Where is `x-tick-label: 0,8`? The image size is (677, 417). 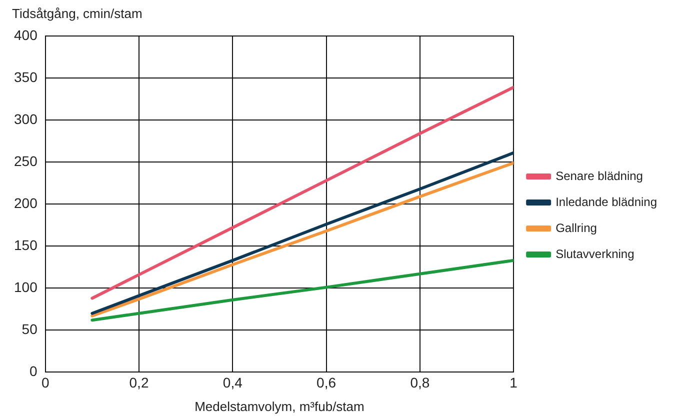 x-tick-label: 0,8 is located at coordinates (420, 382).